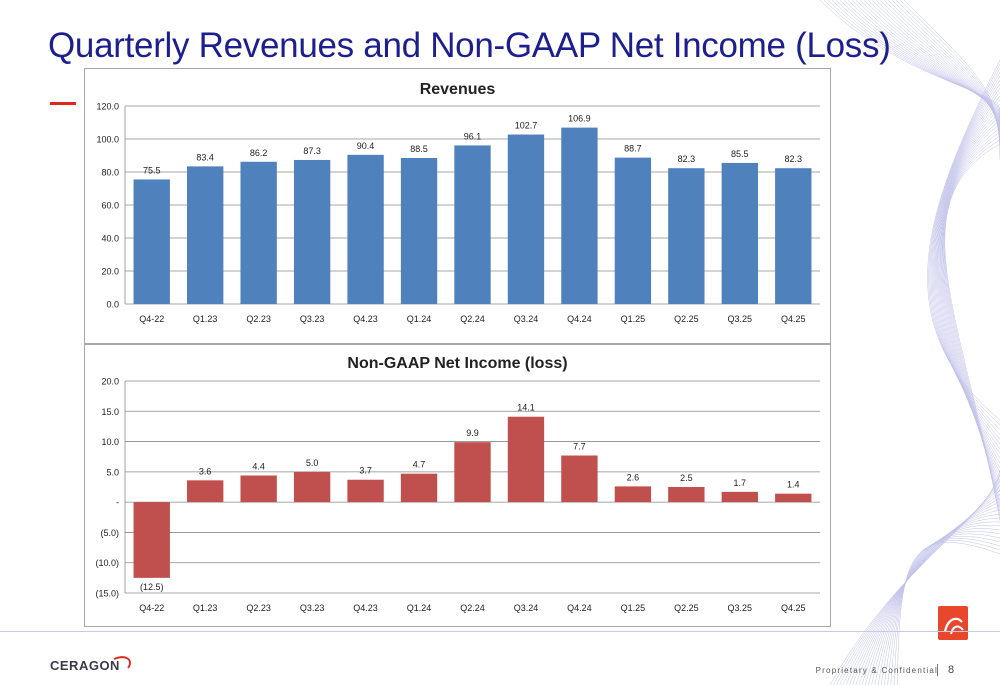  I want to click on data-label: 1.4, so click(793, 485).